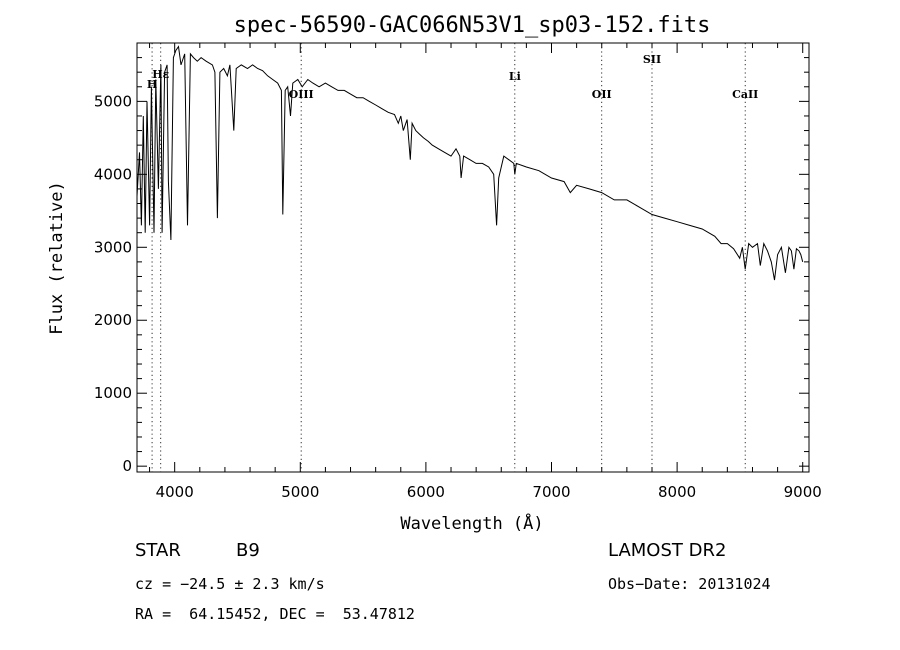 The width and height of the screenshot is (900, 650). I want to click on x-tick-label: 5000, so click(300, 492).